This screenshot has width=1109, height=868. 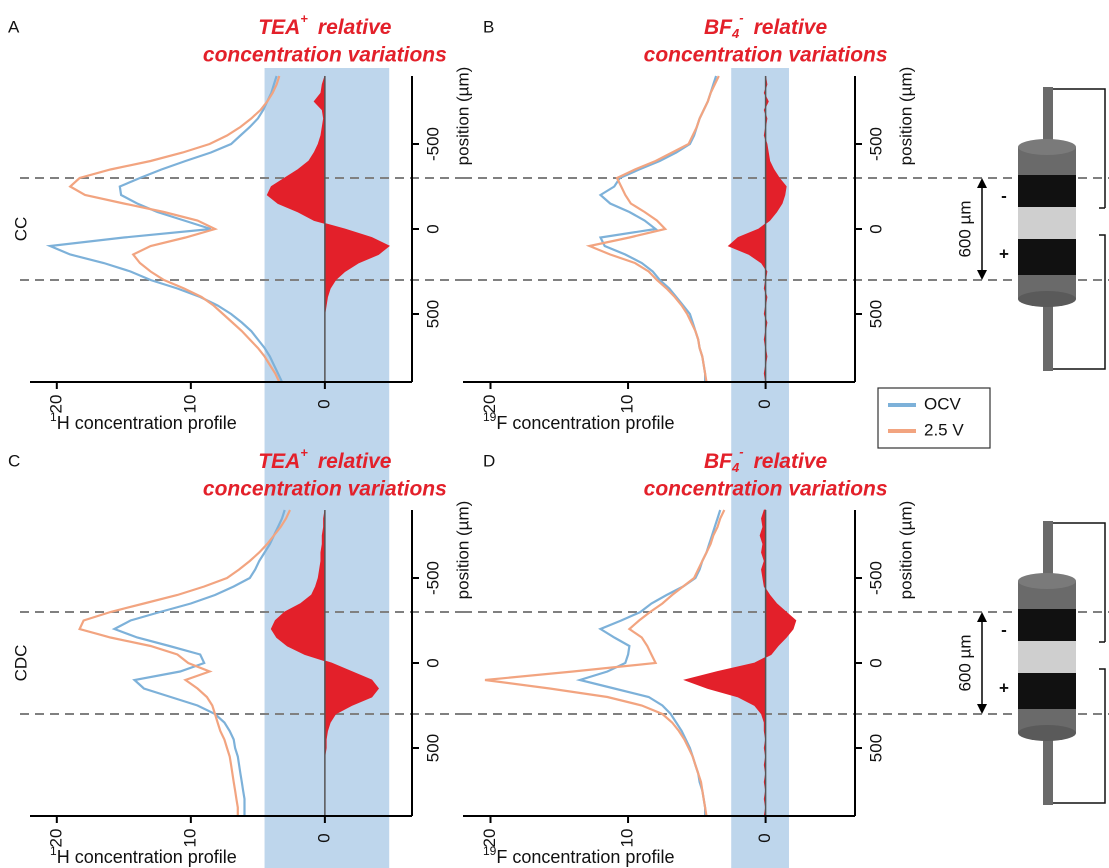 What do you see at coordinates (489, 460) in the screenshot?
I see `panel-letter: D` at bounding box center [489, 460].